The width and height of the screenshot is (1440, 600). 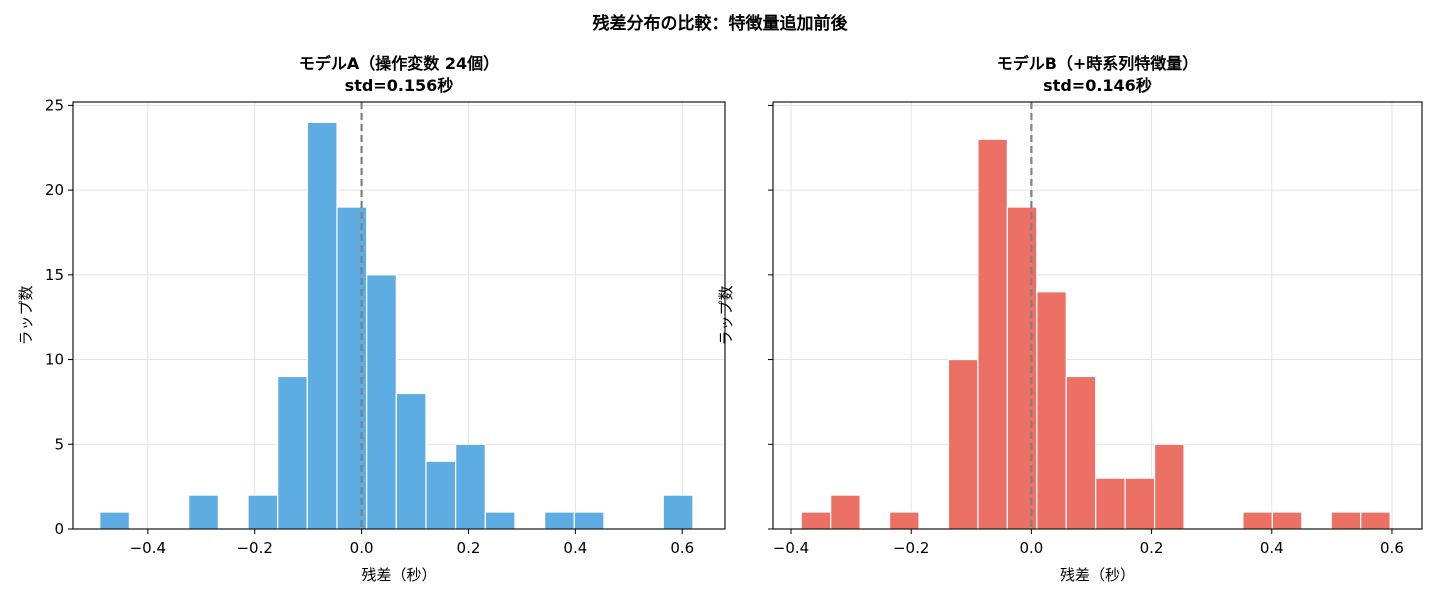 I want to click on y-tick-label: 0, so click(x=59, y=529).